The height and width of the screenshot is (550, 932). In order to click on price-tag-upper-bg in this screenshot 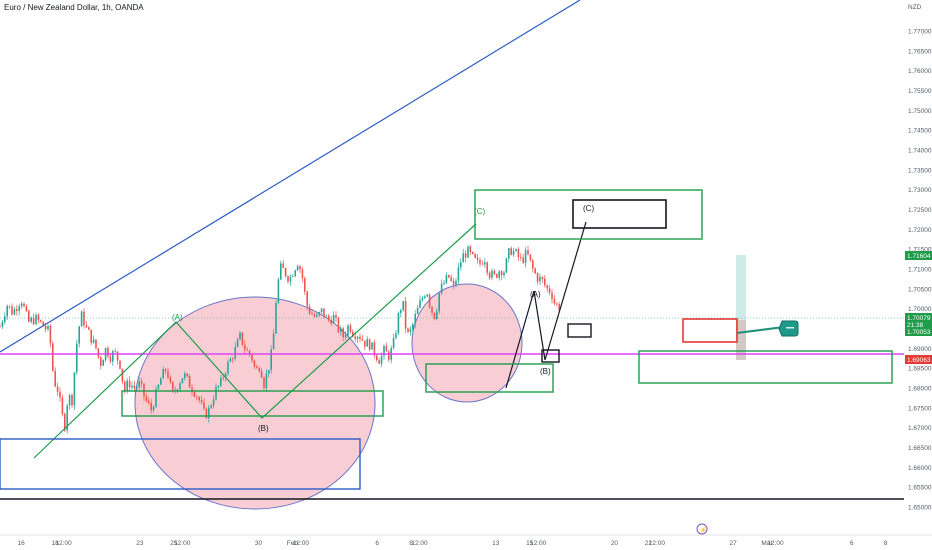, I will do `click(918, 255)`.